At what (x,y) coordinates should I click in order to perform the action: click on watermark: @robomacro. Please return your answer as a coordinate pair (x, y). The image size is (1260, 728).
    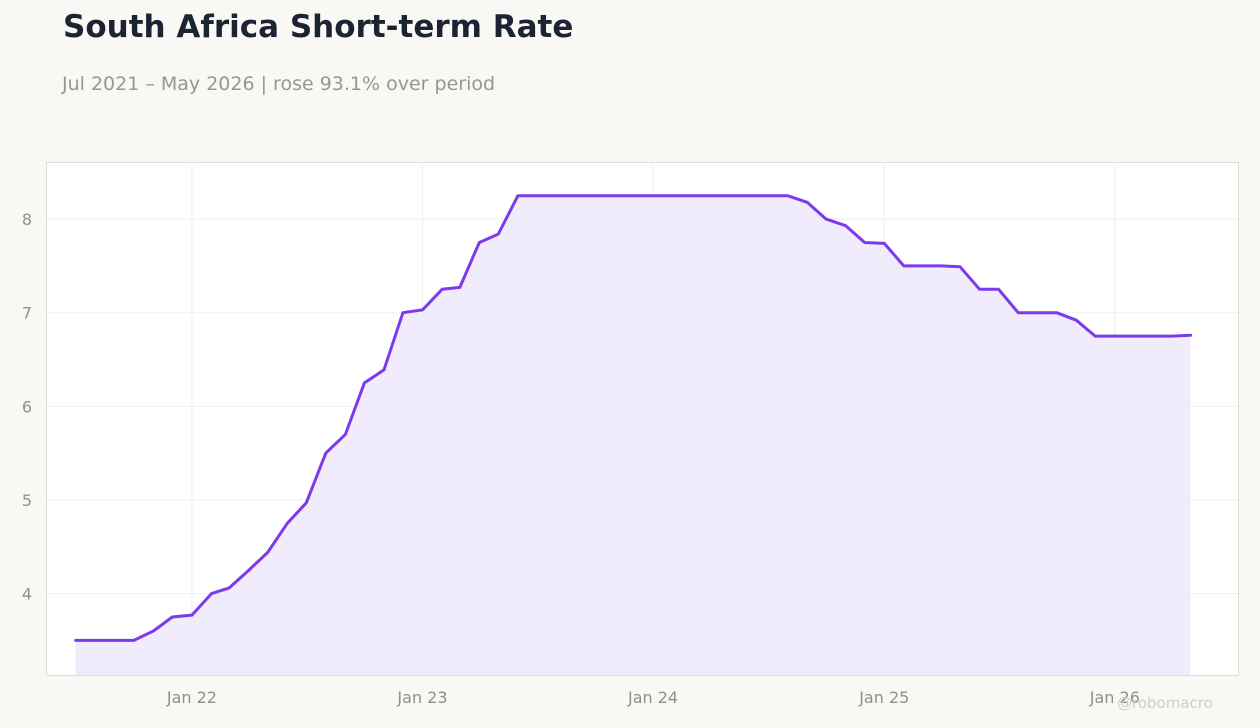
    Looking at the image, I should click on (1165, 703).